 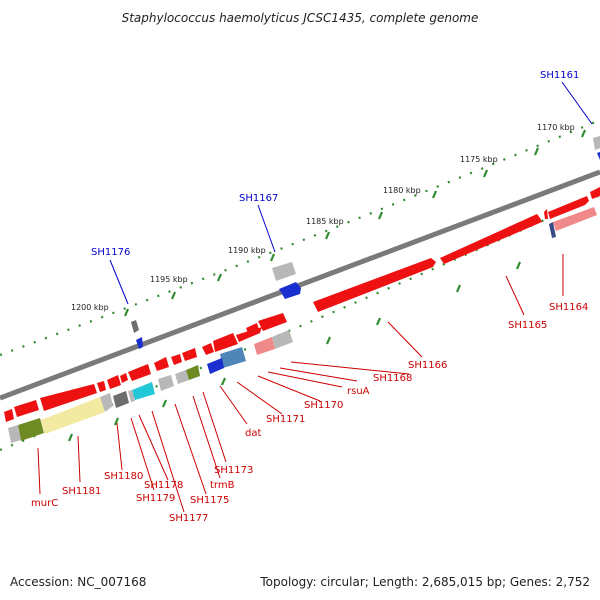 I want to click on gene-sh1176-arrow, so click(x=139, y=343).